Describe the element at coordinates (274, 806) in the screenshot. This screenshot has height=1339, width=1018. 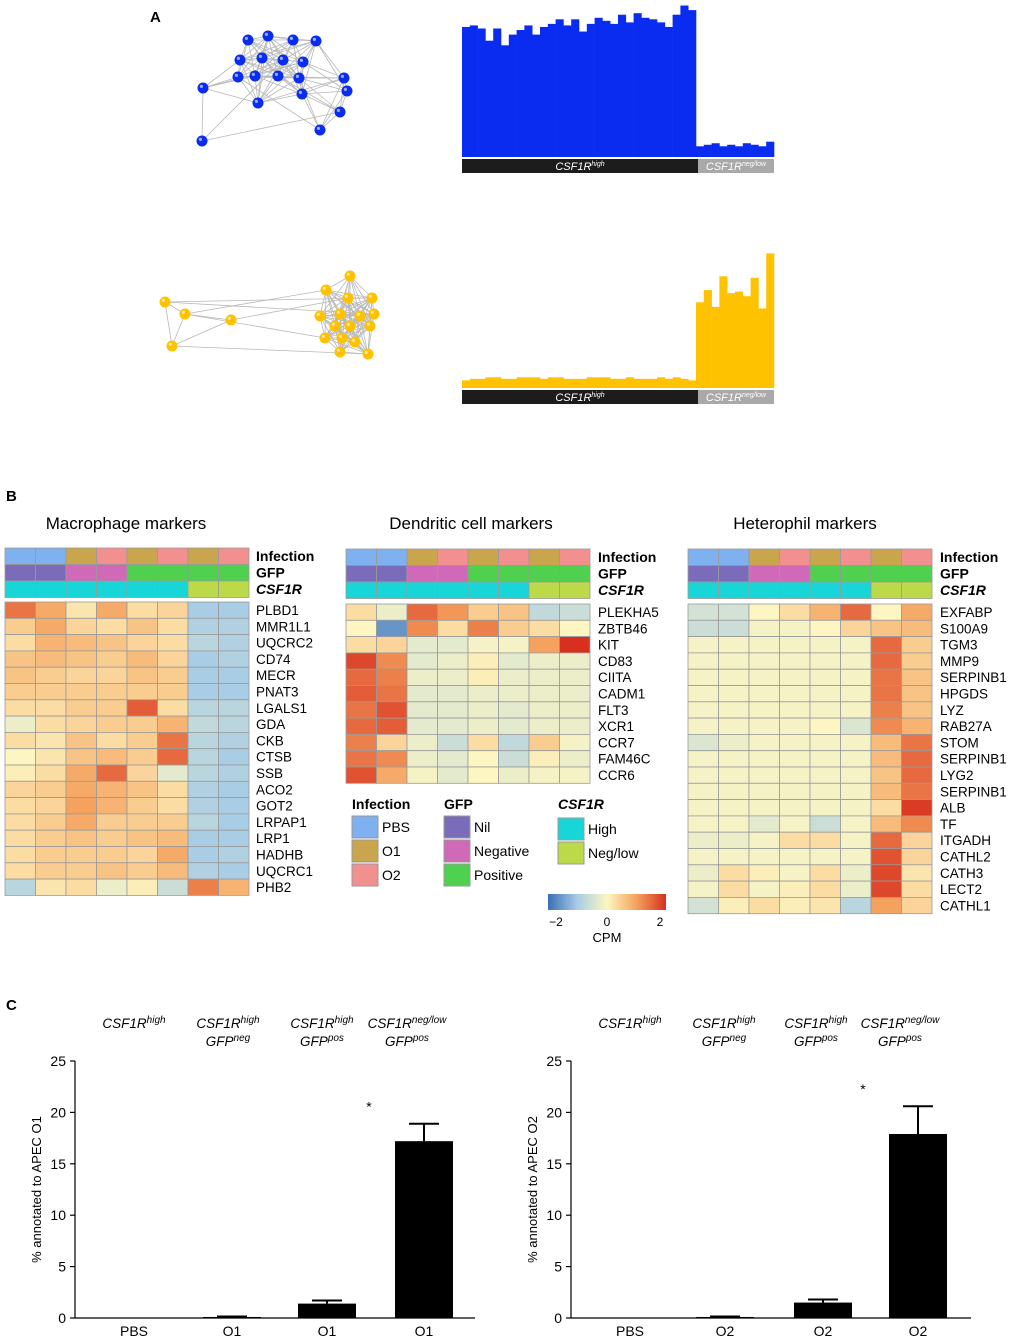
I see `heatmap-row-label: GOT2` at that location.